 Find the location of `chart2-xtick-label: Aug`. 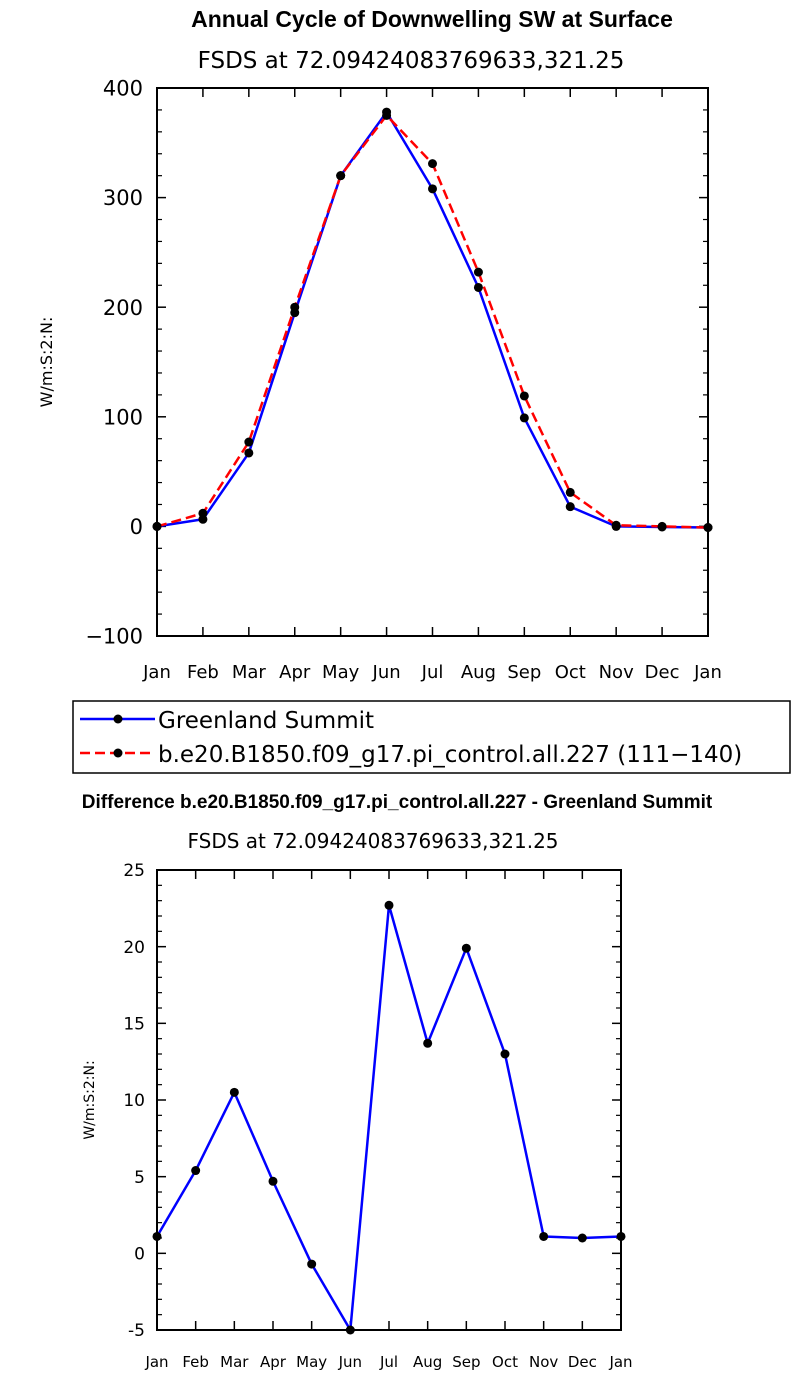

chart2-xtick-label: Aug is located at coordinates (427, 1362).